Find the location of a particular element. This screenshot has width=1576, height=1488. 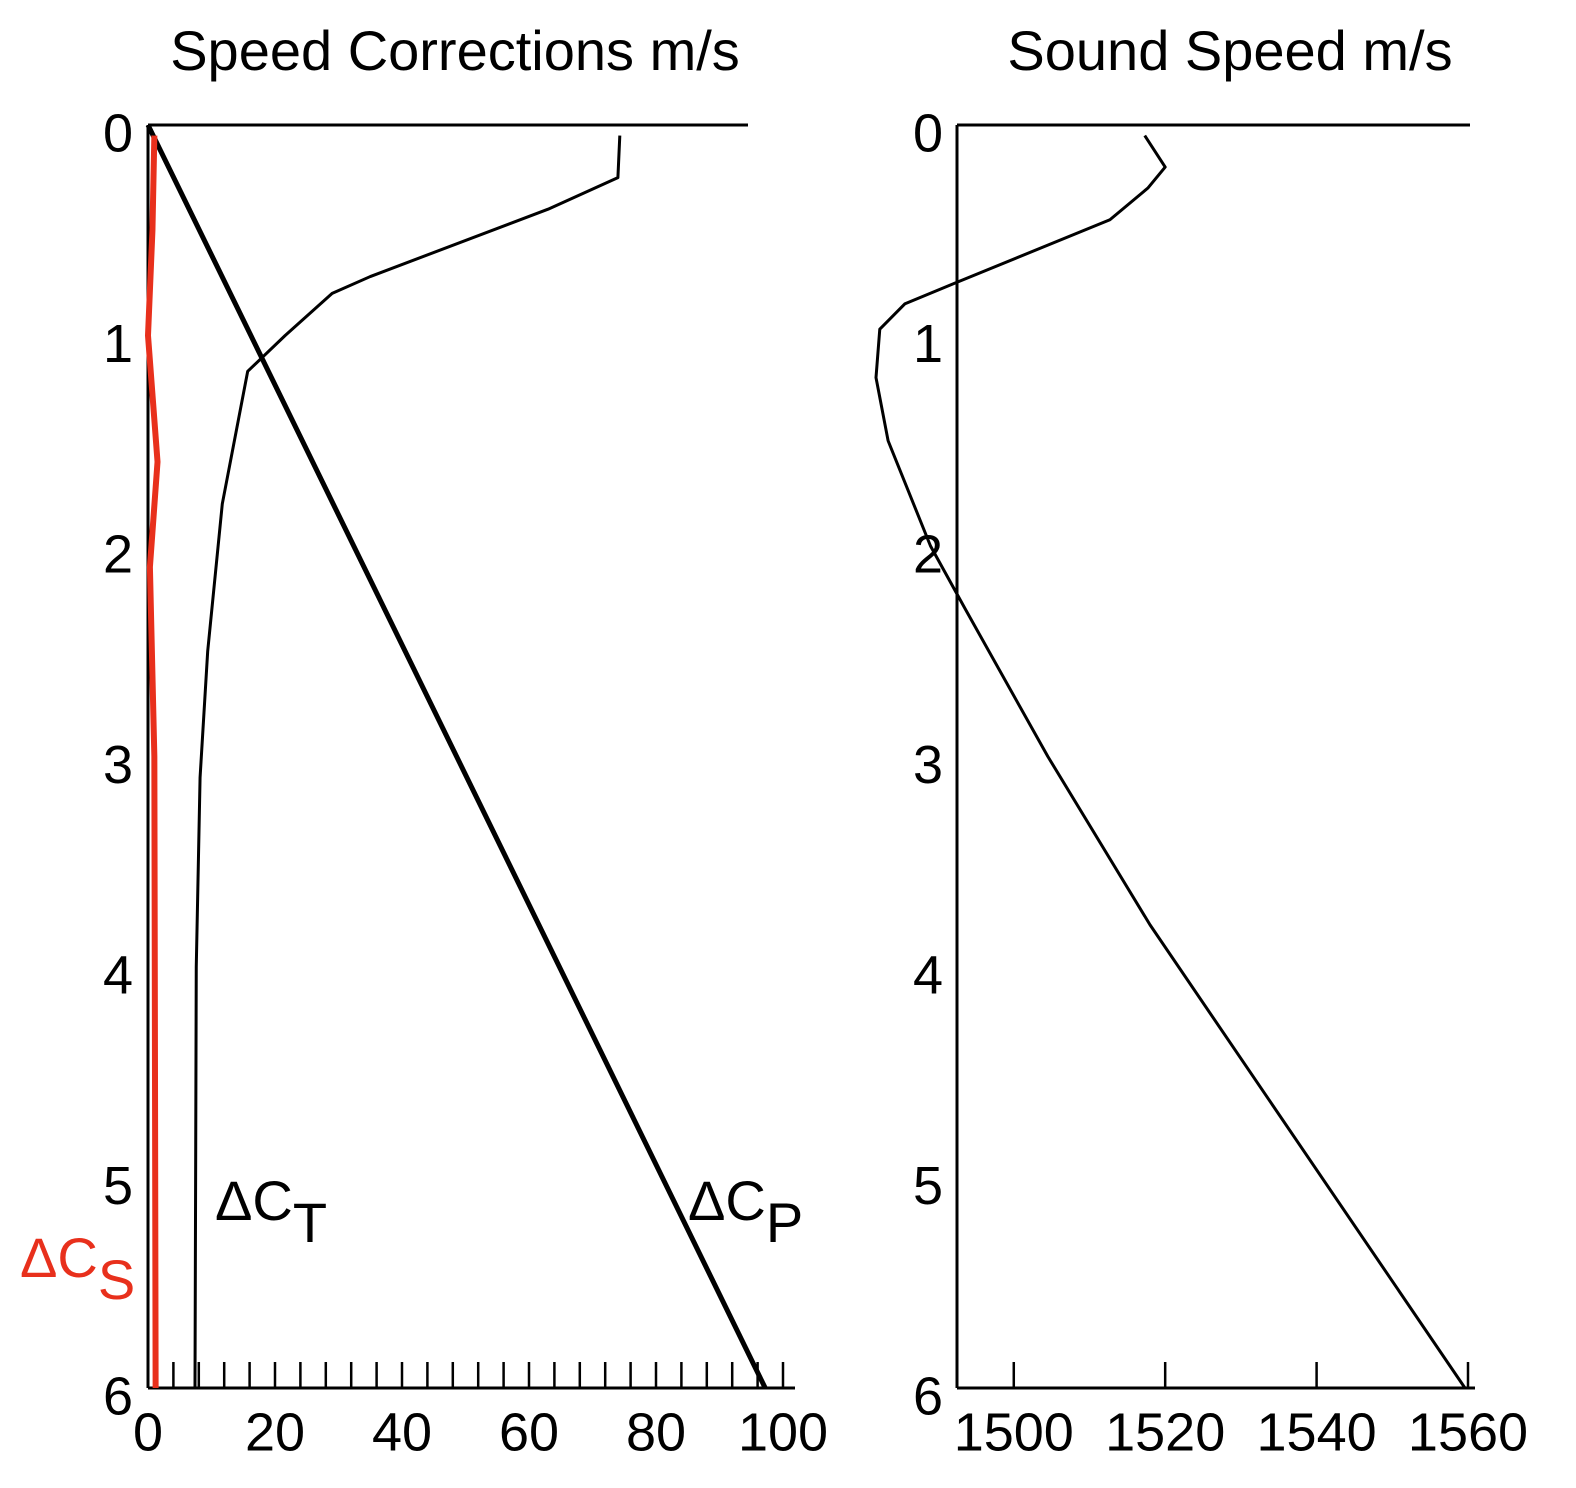

x-tick-label: 1520 is located at coordinates (1165, 1432).